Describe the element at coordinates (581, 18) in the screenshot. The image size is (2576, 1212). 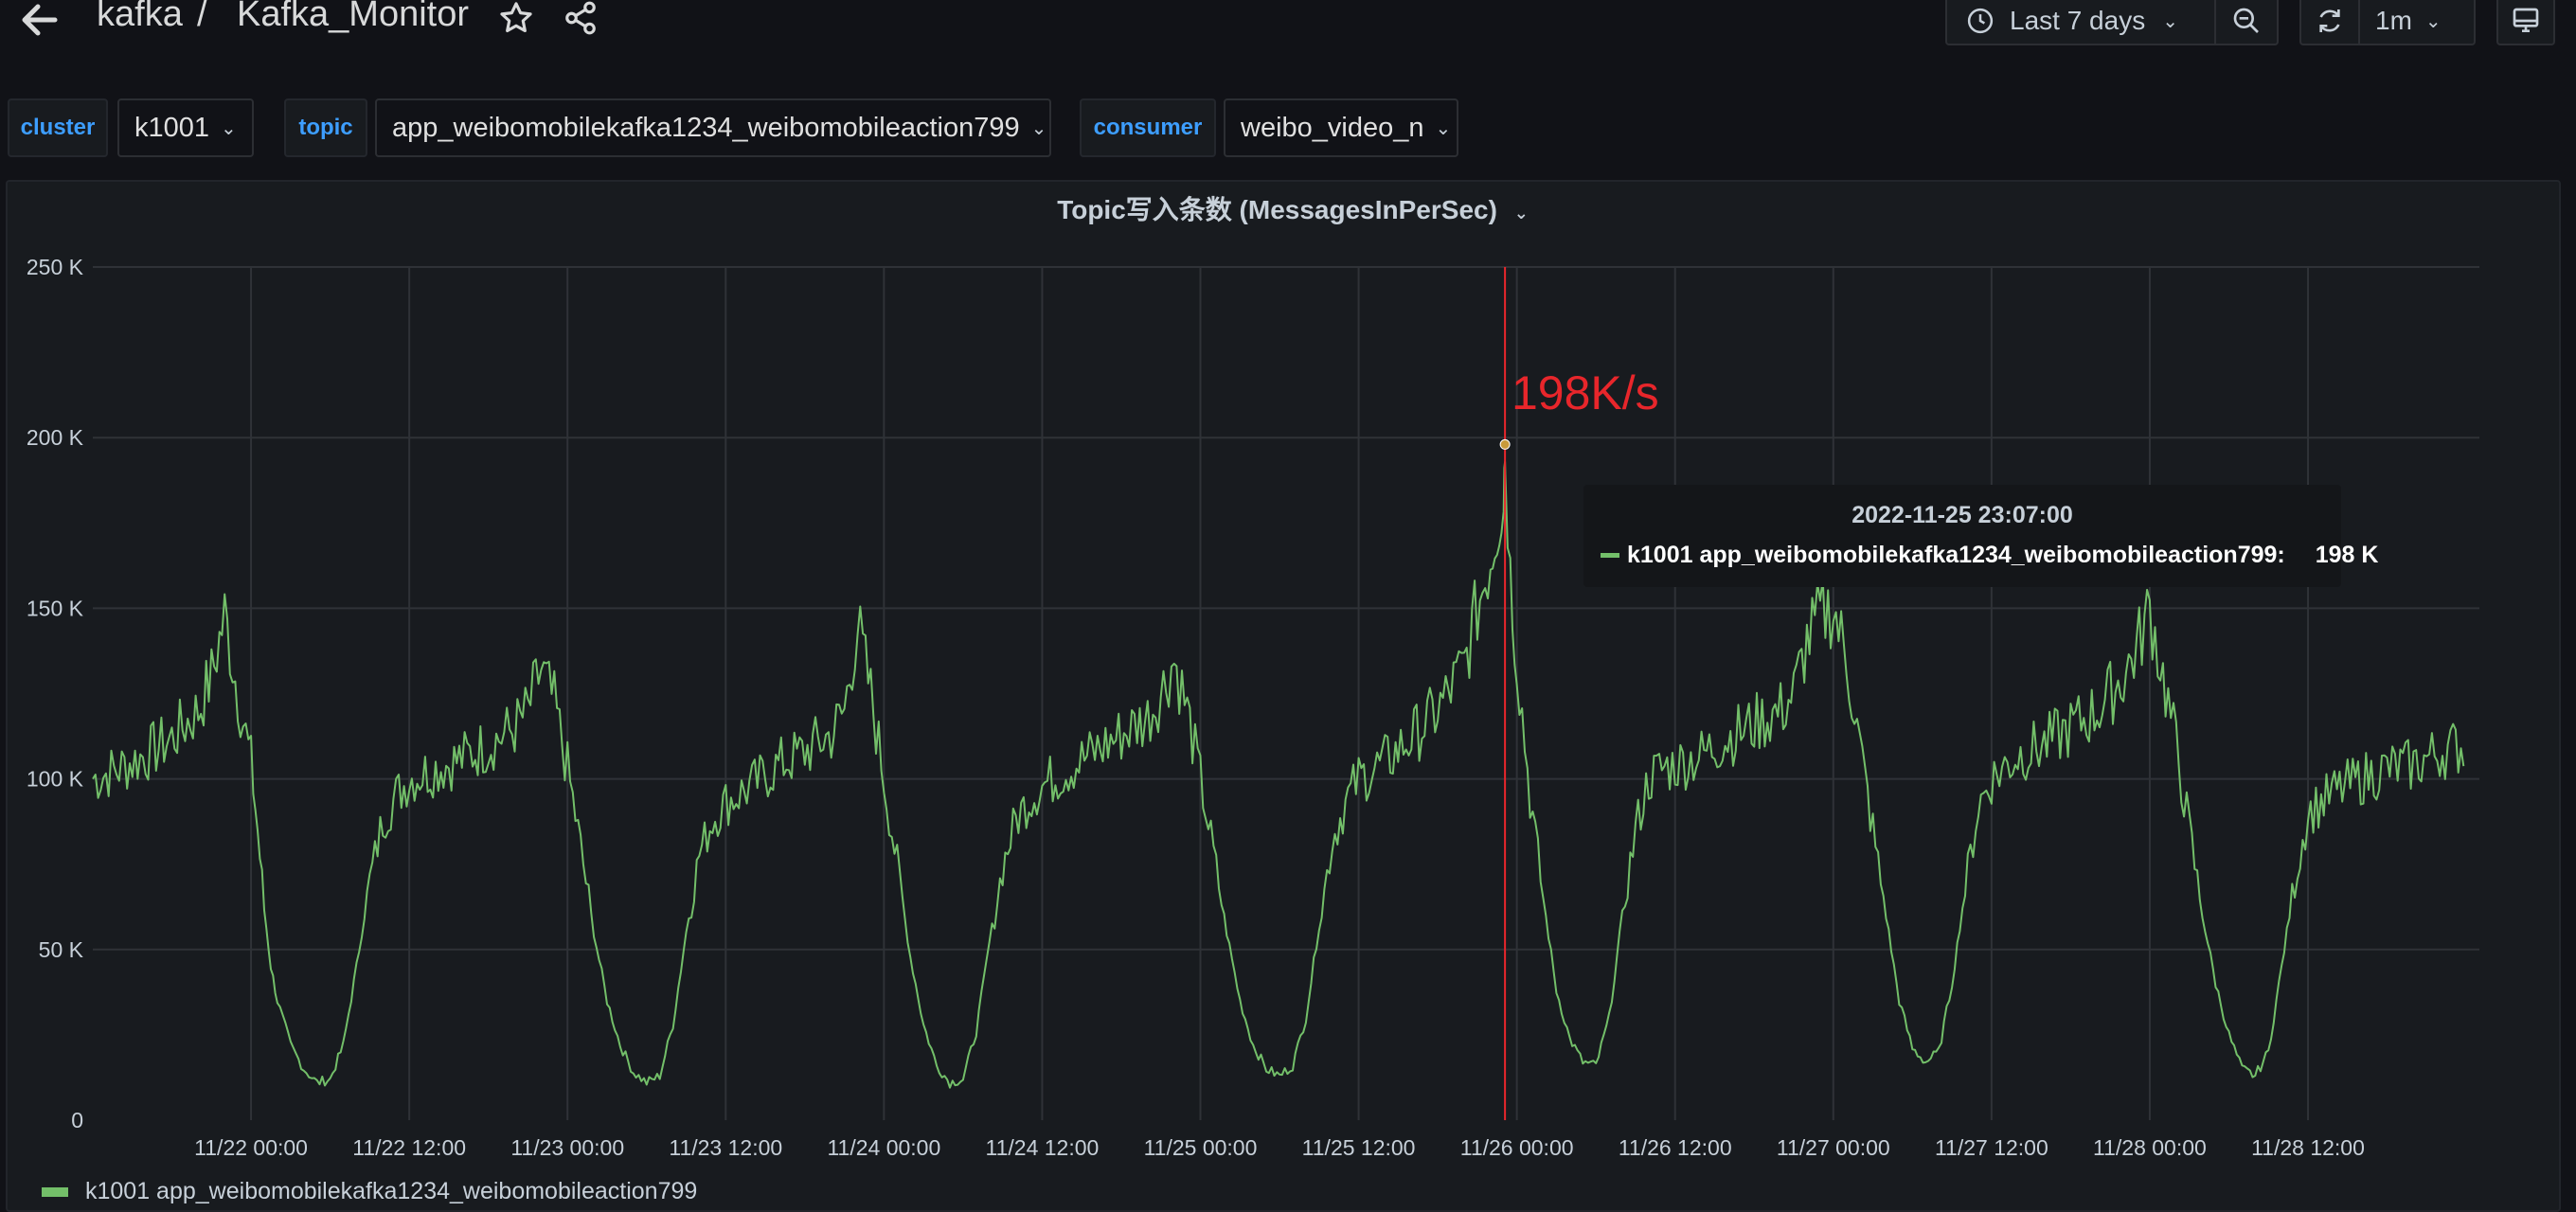
I see `share-icon` at that location.